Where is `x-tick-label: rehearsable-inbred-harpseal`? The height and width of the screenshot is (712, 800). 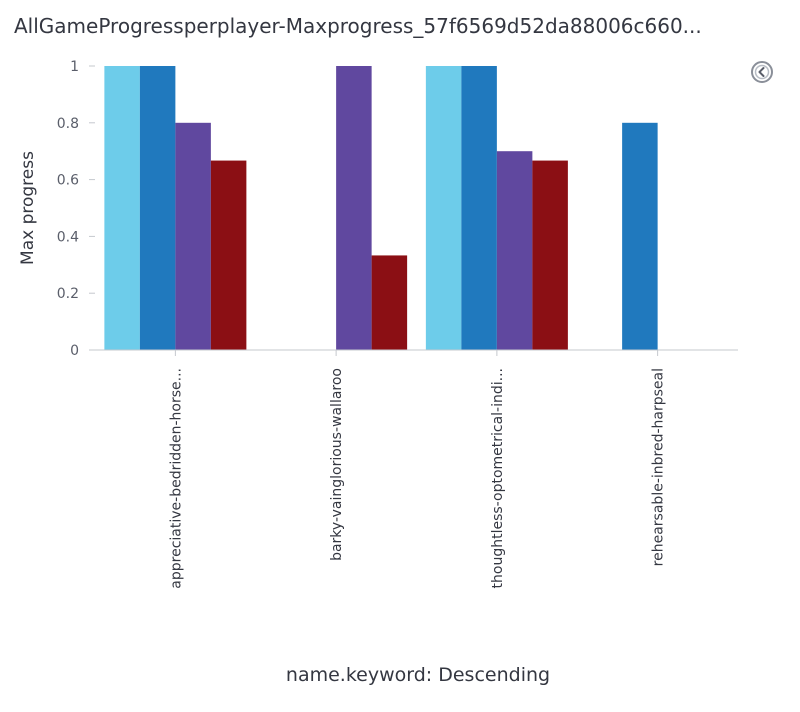 x-tick-label: rehearsable-inbred-harpseal is located at coordinates (659, 467).